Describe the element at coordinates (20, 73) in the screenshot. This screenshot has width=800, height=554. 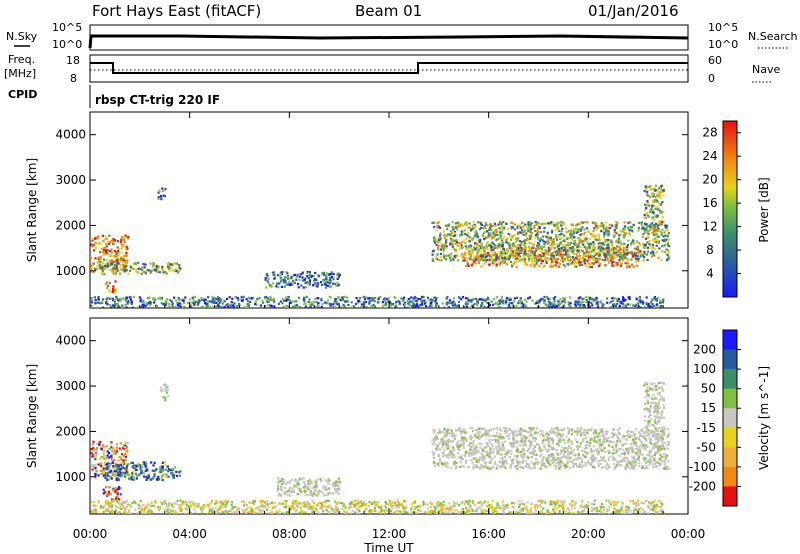
I see `freq-unit-label: [MHz]` at that location.